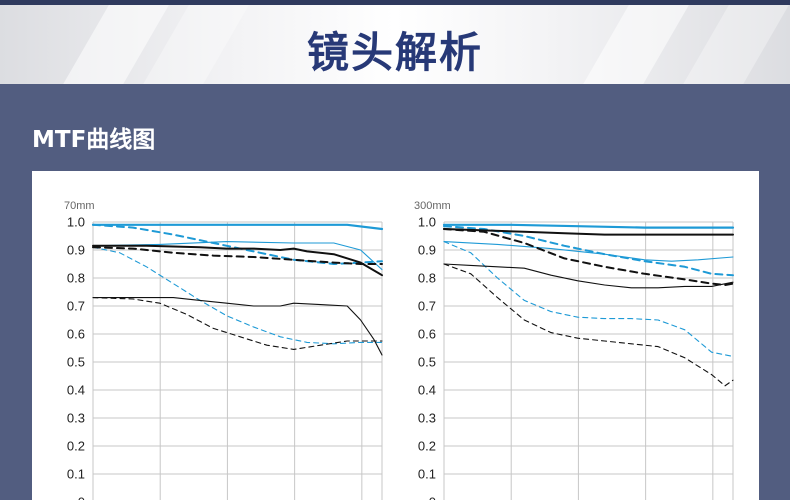 The width and height of the screenshot is (790, 500). I want to click on chart-title-1: 300mm, so click(432, 206).